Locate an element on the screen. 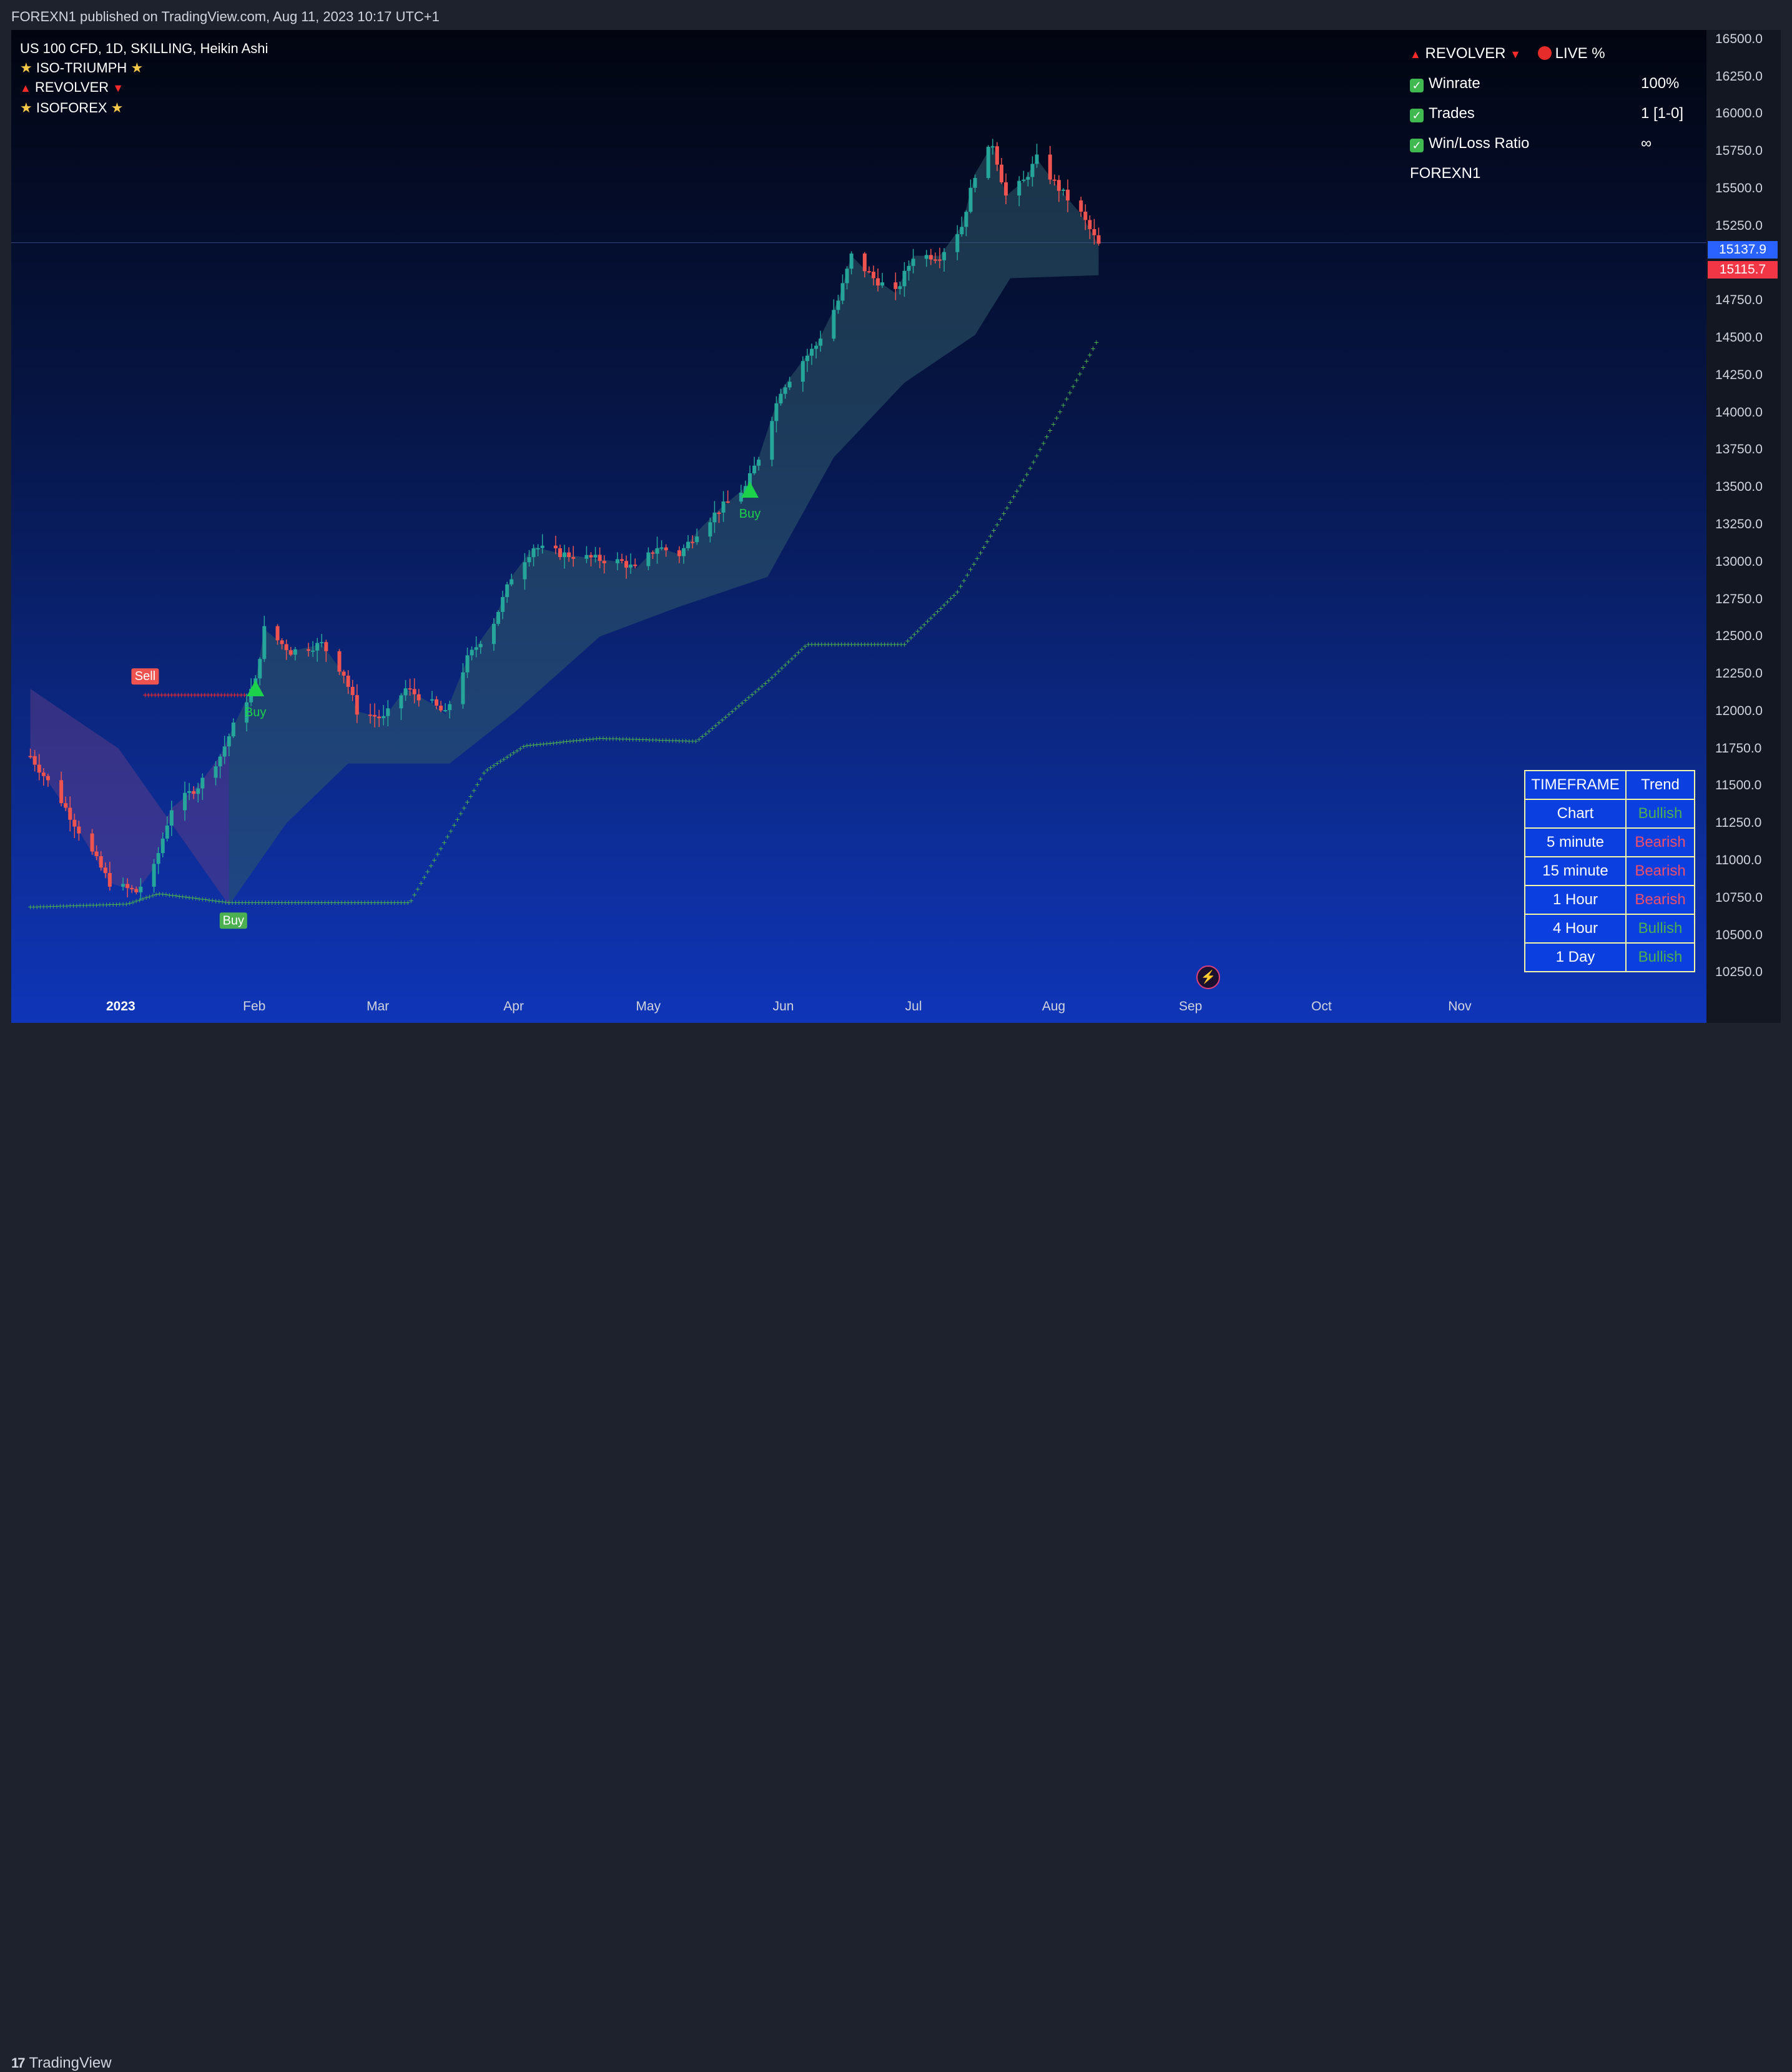 Image resolution: width=1792 pixels, height=2072 pixels. legend-item-isoforex: ★ ISOFOREX ★ is located at coordinates (144, 107).